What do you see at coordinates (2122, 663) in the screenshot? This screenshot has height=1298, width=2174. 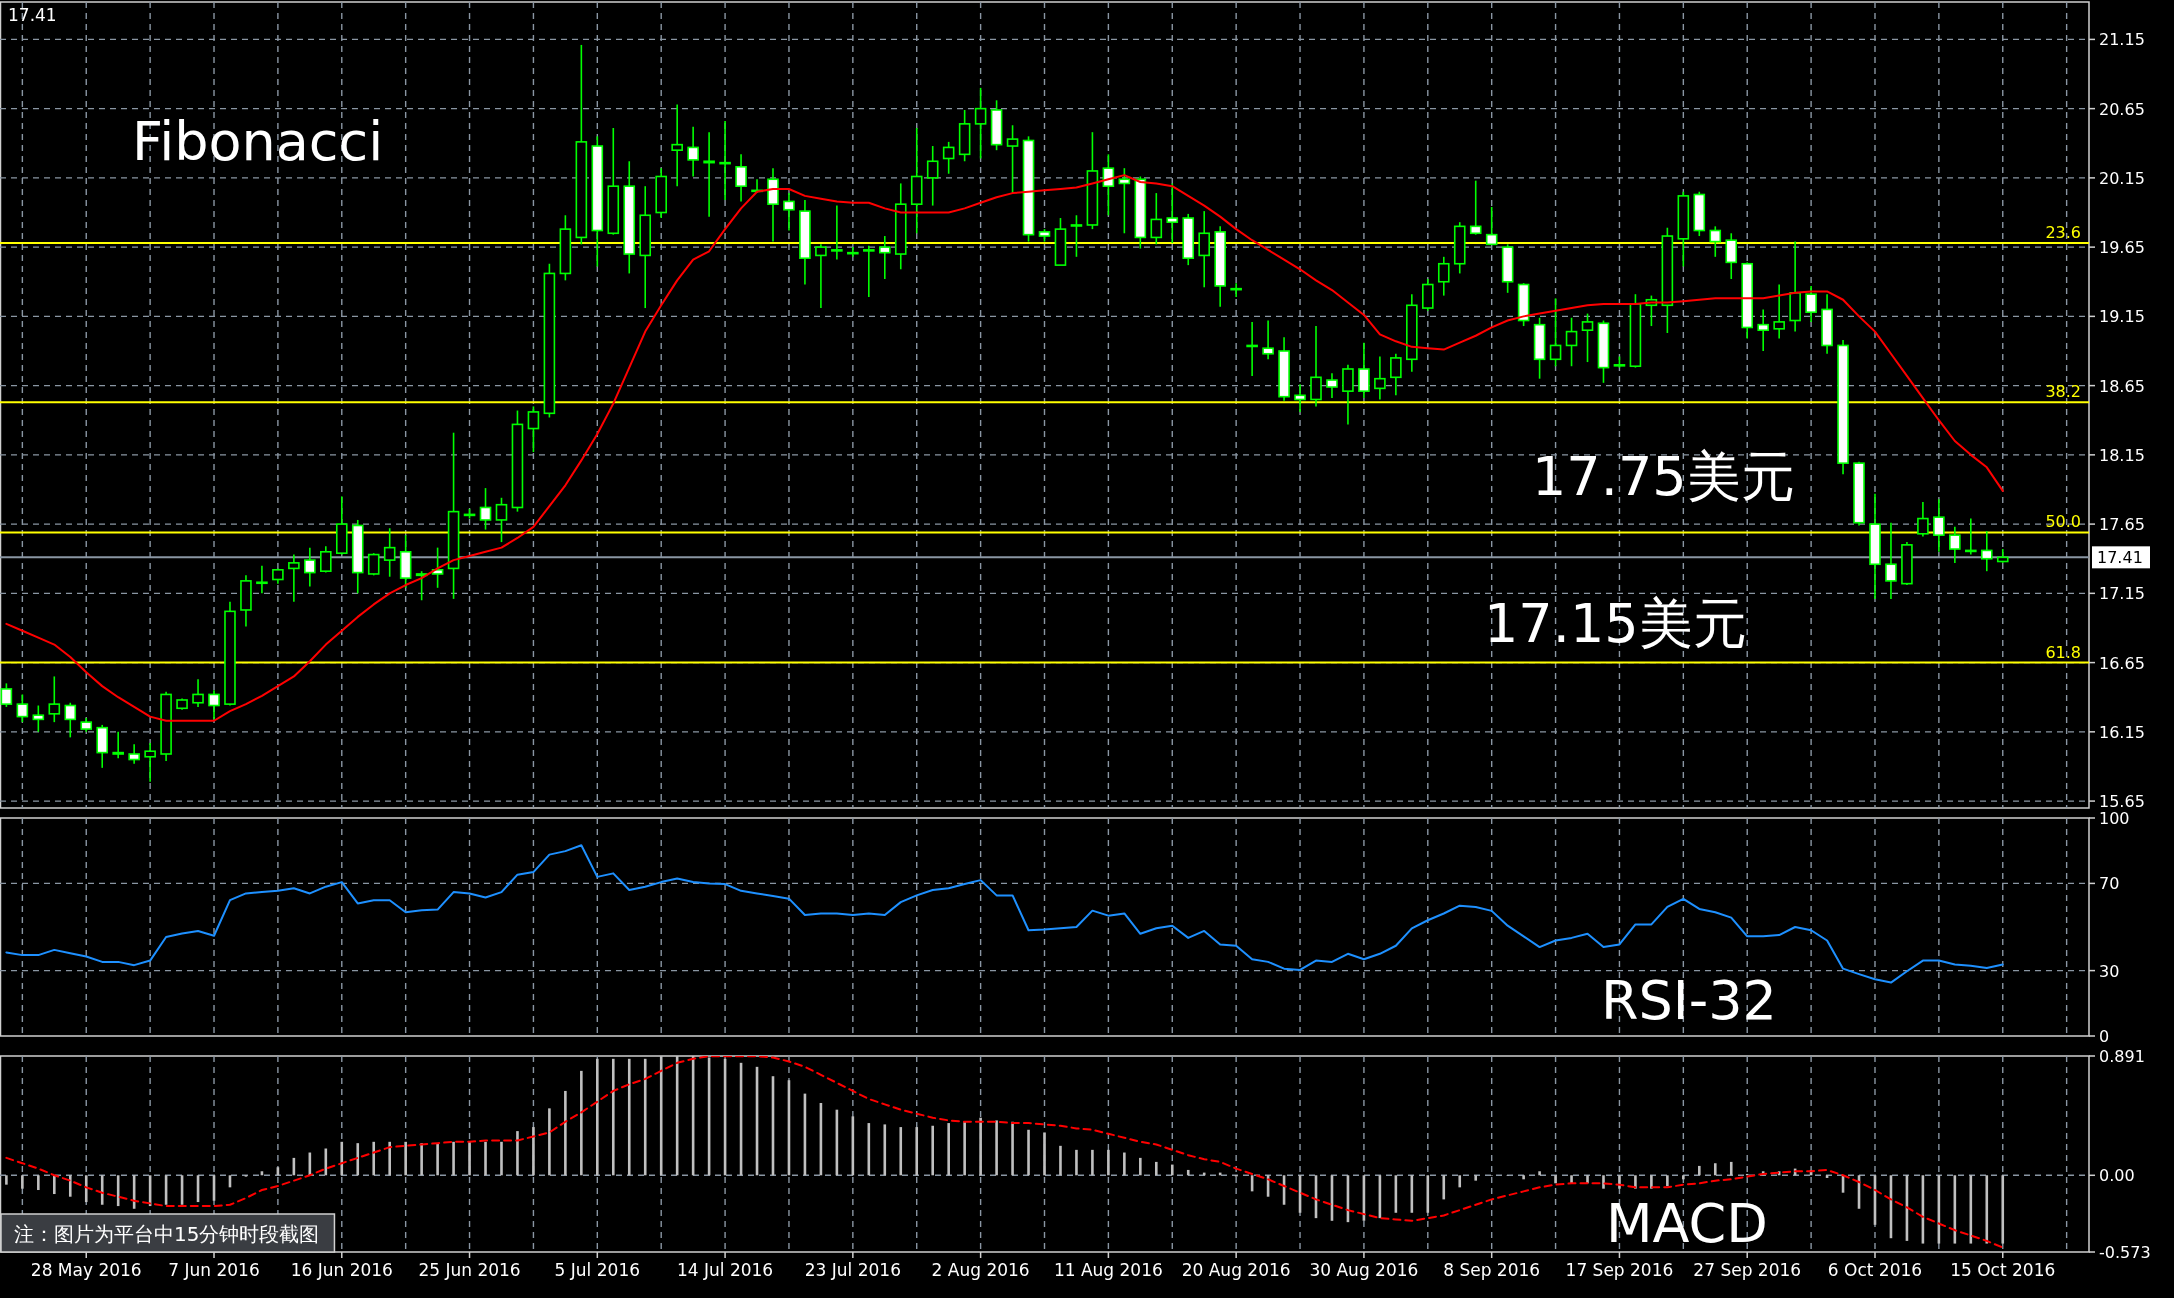 I see `y-tick-label: 16.65` at bounding box center [2122, 663].